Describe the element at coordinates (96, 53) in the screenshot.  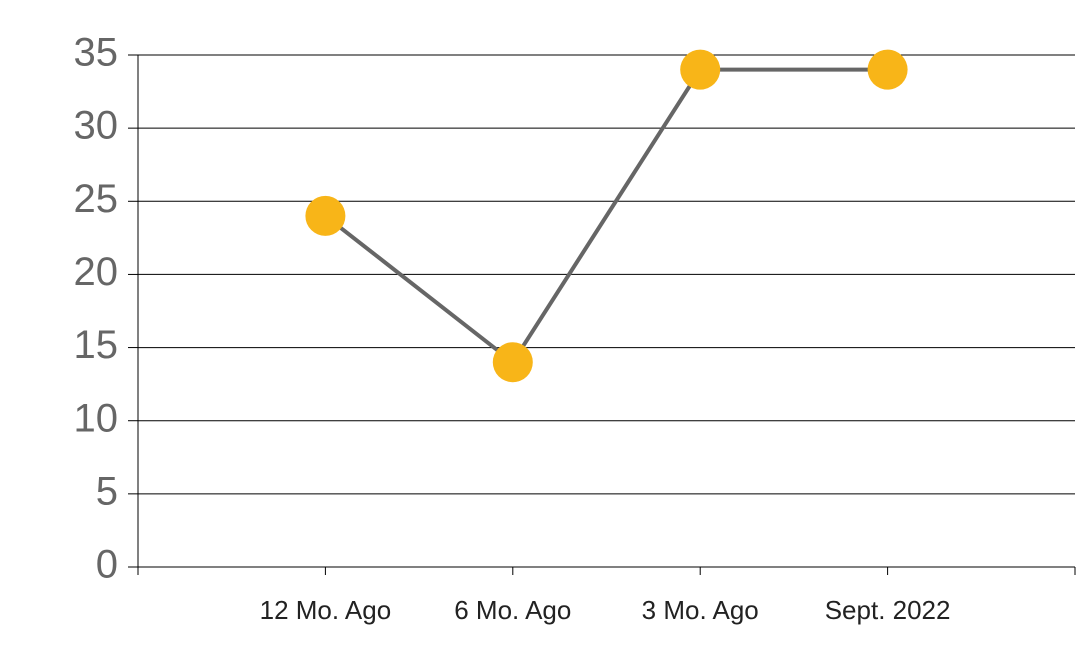
I see `y-tick-label: 35` at that location.